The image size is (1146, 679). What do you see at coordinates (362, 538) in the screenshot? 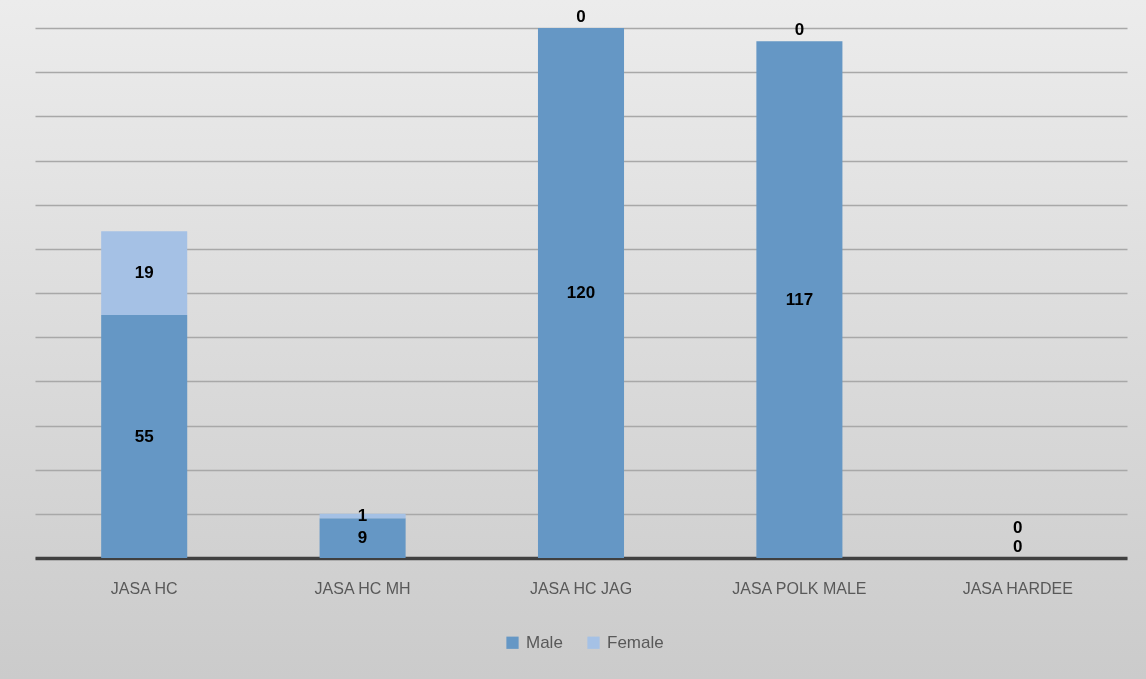
I see `data-label: 9` at bounding box center [362, 538].